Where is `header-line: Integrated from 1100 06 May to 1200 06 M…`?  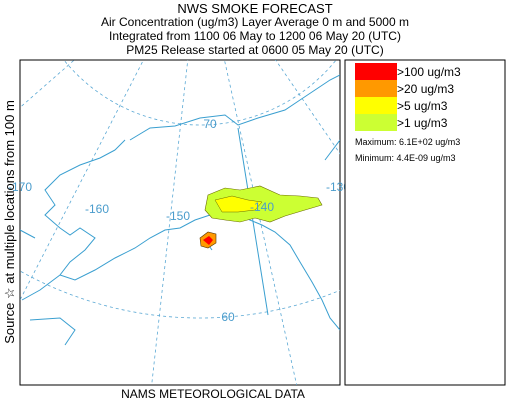
header-line: Integrated from 1100 06 May to 1200 06 M… is located at coordinates (255, 36).